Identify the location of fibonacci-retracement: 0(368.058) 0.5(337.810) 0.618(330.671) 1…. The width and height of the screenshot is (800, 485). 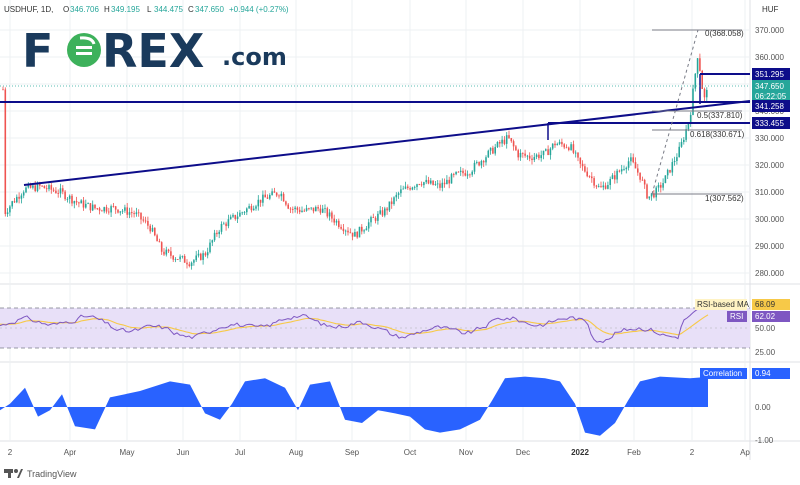
(698, 116).